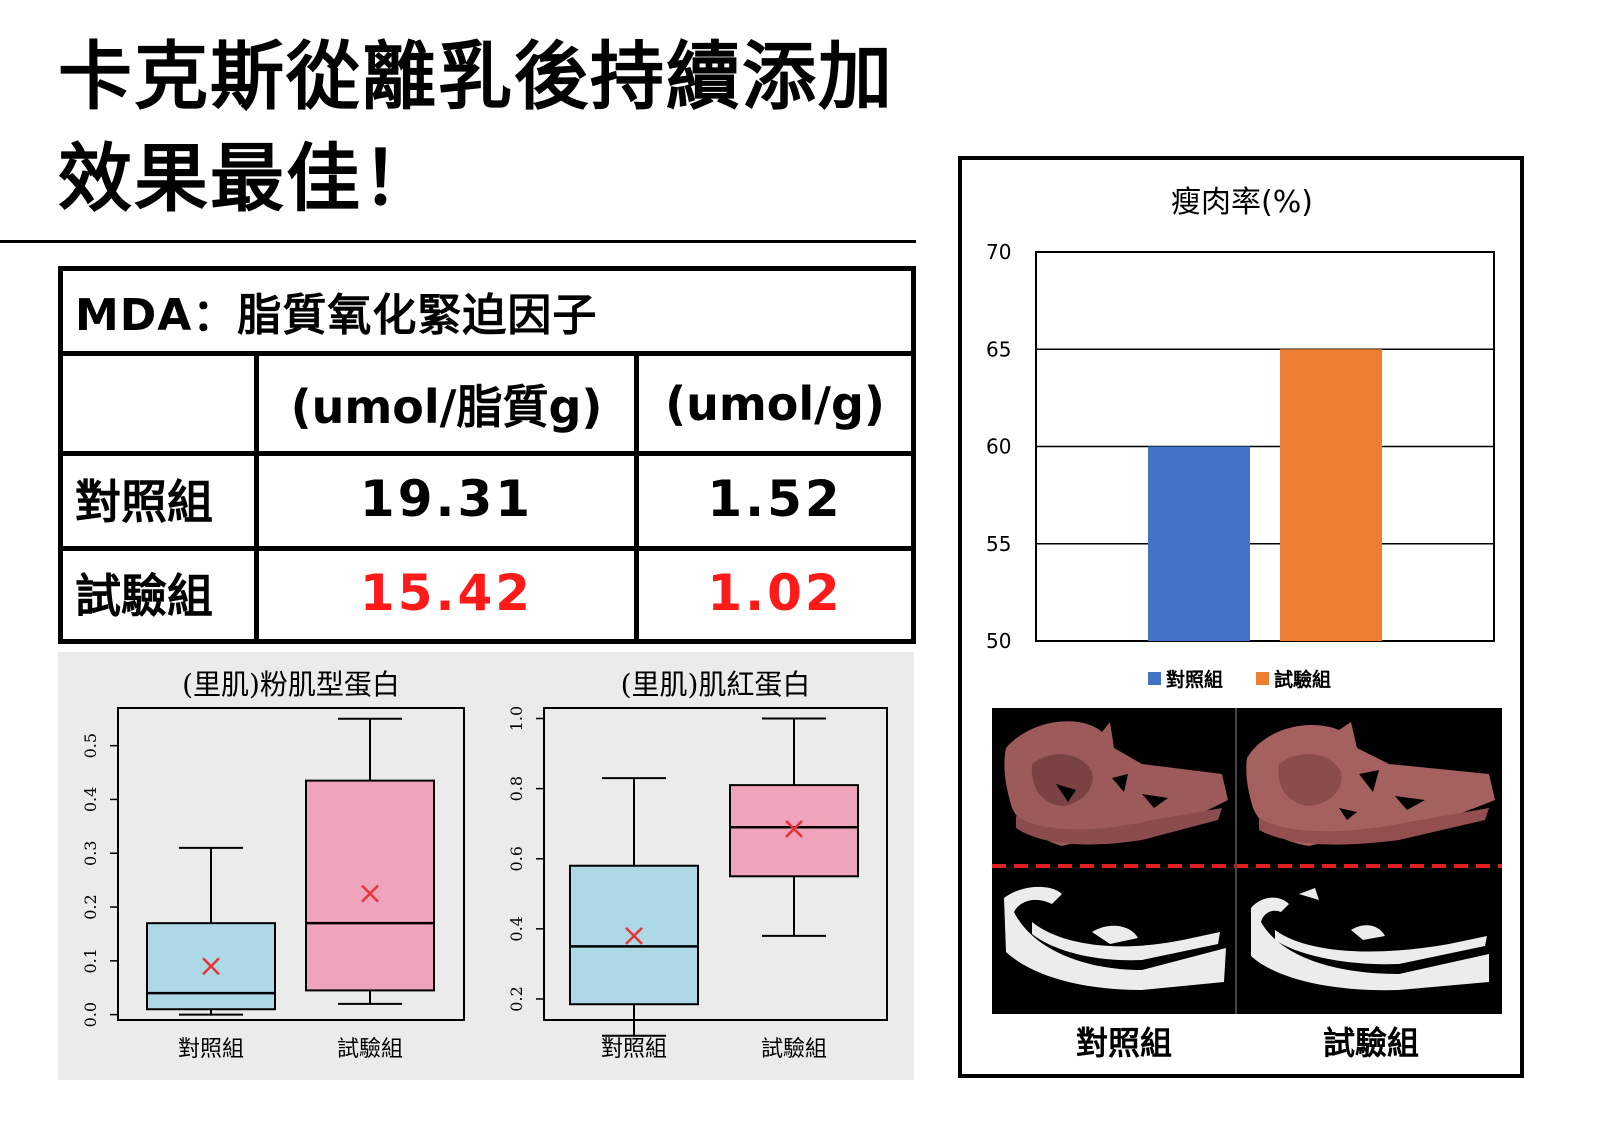 This screenshot has width=1600, height=1131. I want to click on mda-header-unit-lipid: (umol/脂質g), so click(449, 403).